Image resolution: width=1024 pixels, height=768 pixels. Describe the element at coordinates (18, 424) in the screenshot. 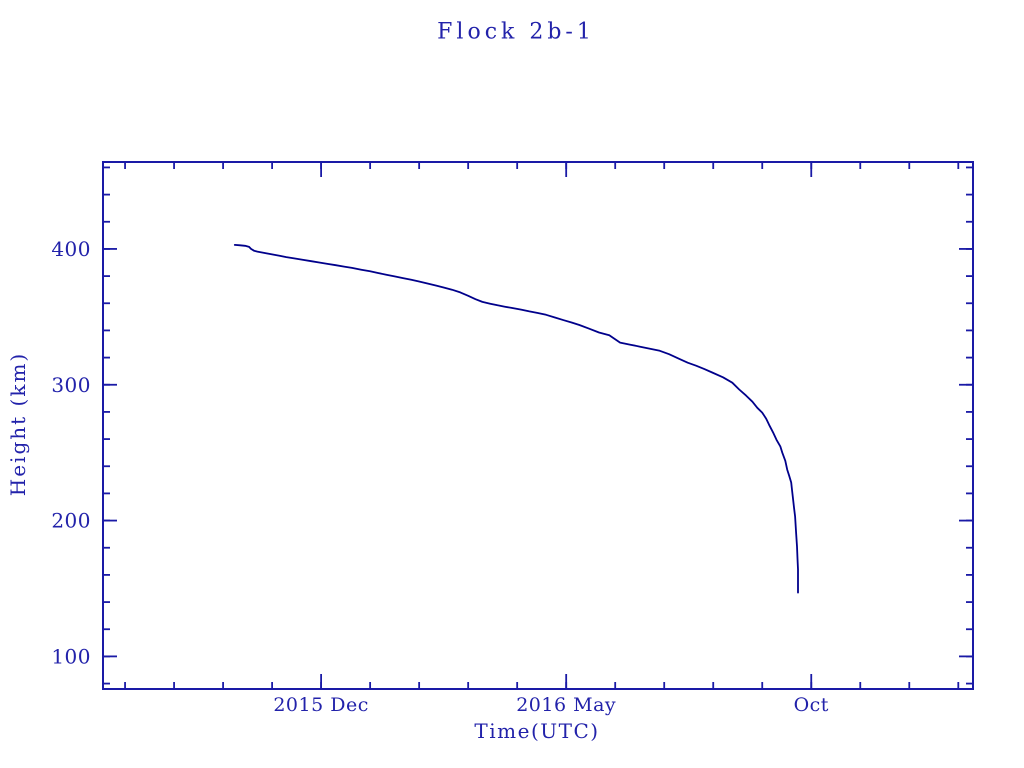

I see `y-axis-label: Height (km)` at that location.